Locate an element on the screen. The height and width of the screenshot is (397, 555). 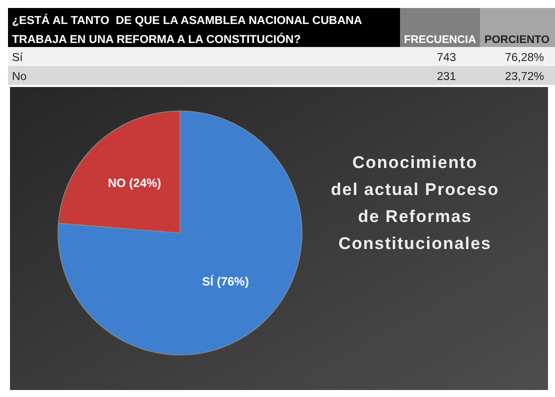
text: FRECUENCIA is located at coordinates (440, 40).